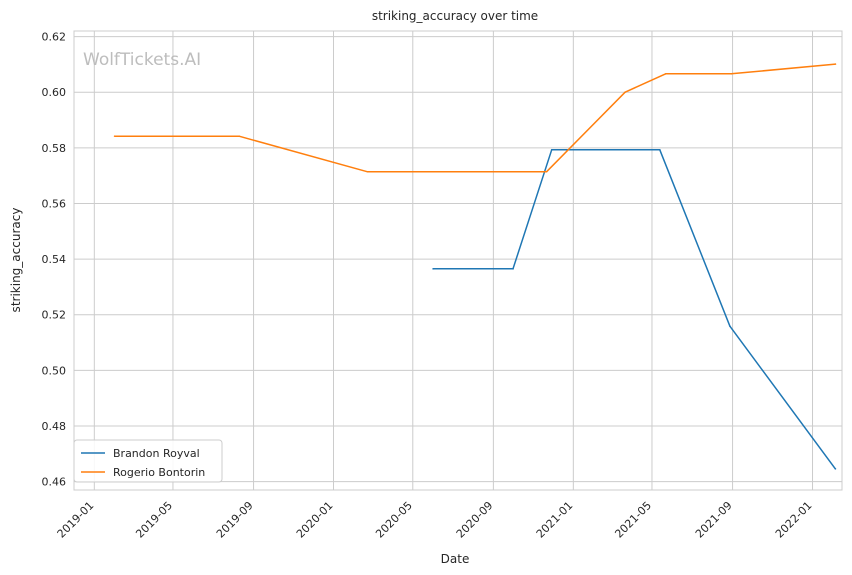 This screenshot has width=852, height=575. I want to click on y-tick-label: 0.54, so click(54, 259).